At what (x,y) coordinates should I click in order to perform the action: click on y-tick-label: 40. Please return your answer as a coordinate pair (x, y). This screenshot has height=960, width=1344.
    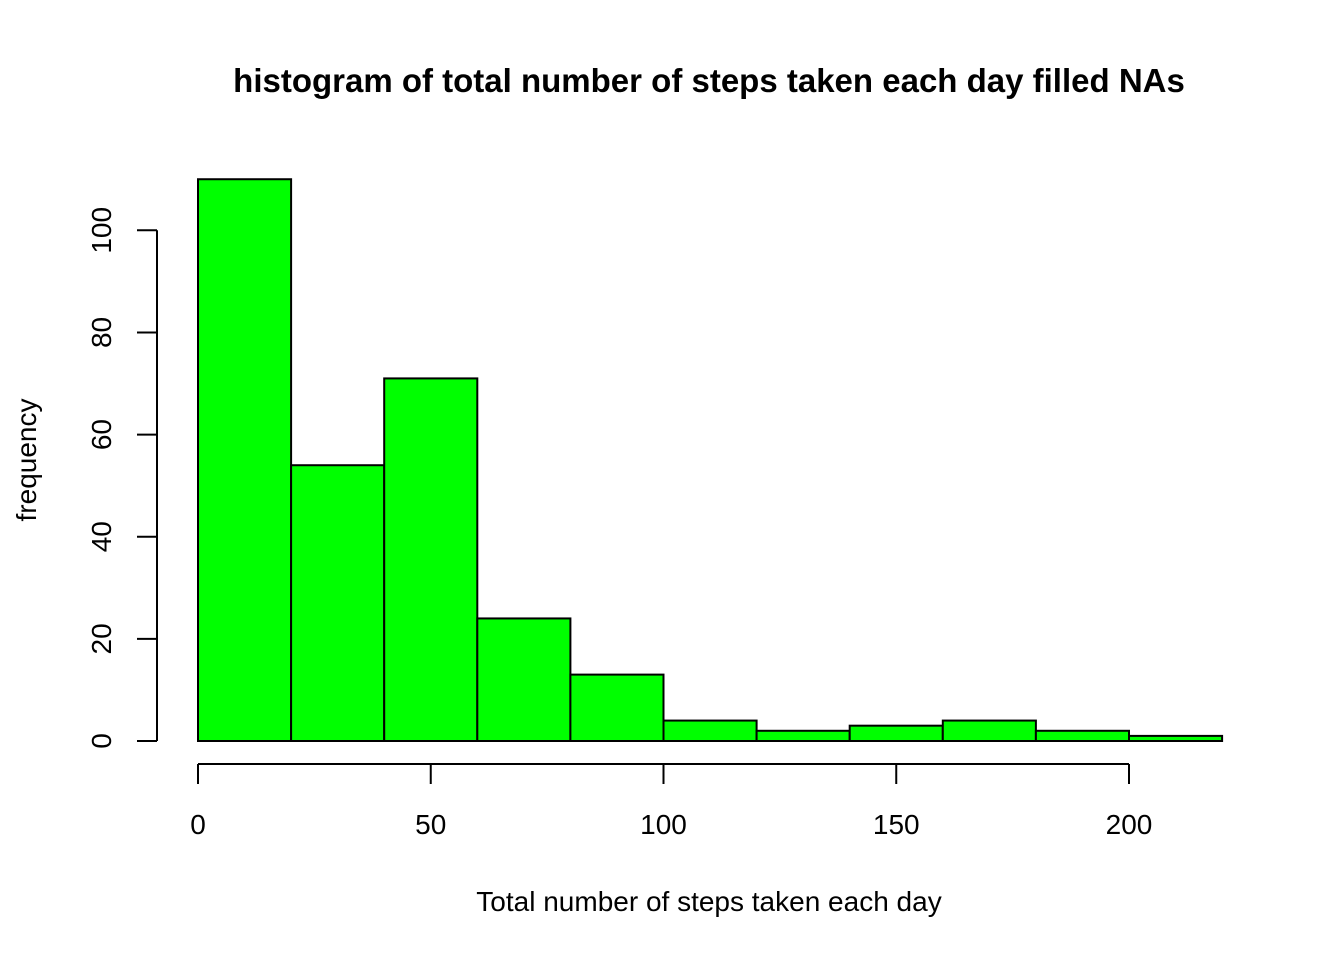
    Looking at the image, I should click on (101, 536).